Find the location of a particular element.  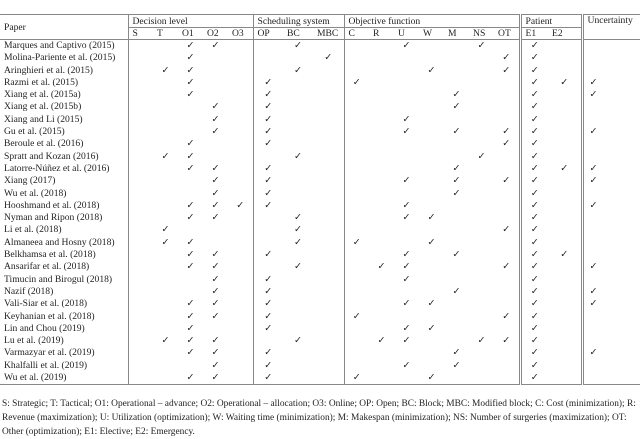

column-header-o1: O1 is located at coordinates (190, 33).